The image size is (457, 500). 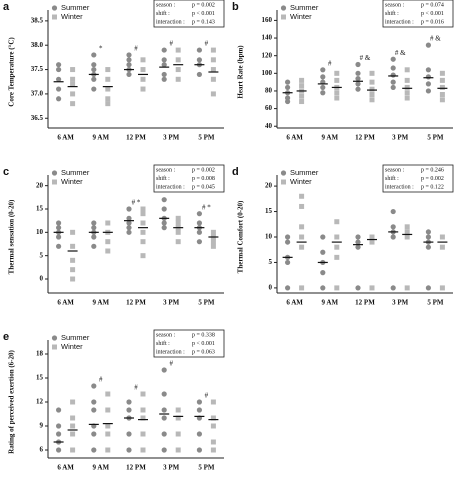 What do you see at coordinates (400, 303) in the screenshot?
I see `x-tick-label: 3 PM` at bounding box center [400, 303].